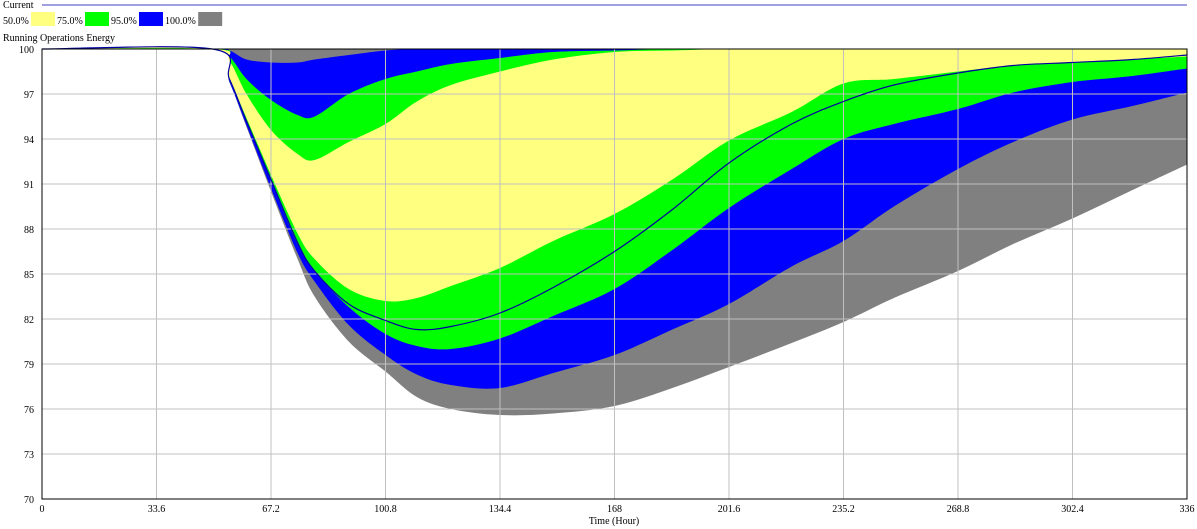 The height and width of the screenshot is (529, 1197). I want to click on y-tick-label-2: 76, so click(29, 410).